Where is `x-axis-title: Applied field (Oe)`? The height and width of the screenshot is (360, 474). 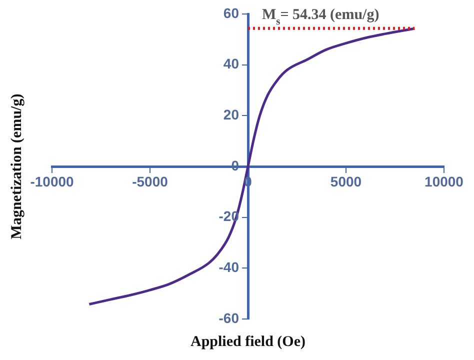 x-axis-title: Applied field (Oe) is located at coordinates (248, 342).